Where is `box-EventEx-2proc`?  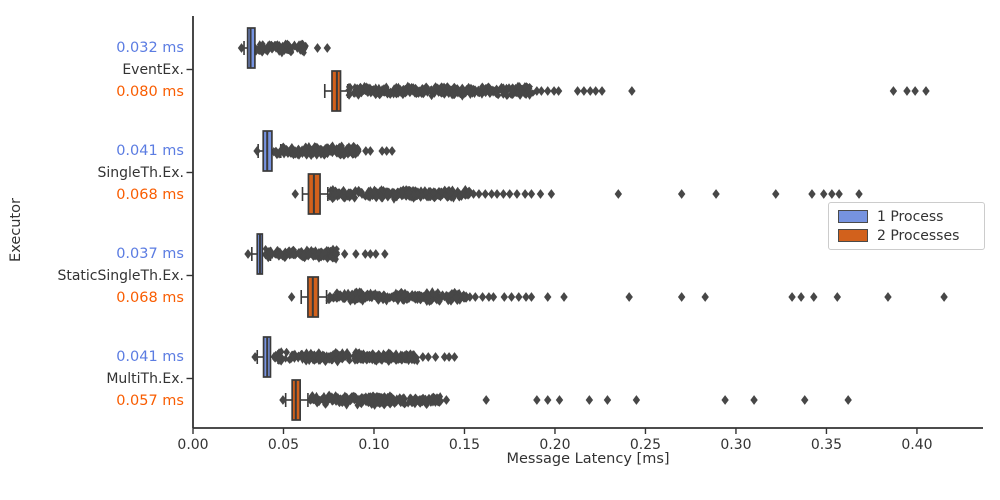
box-EventEx-2proc is located at coordinates (626, 91).